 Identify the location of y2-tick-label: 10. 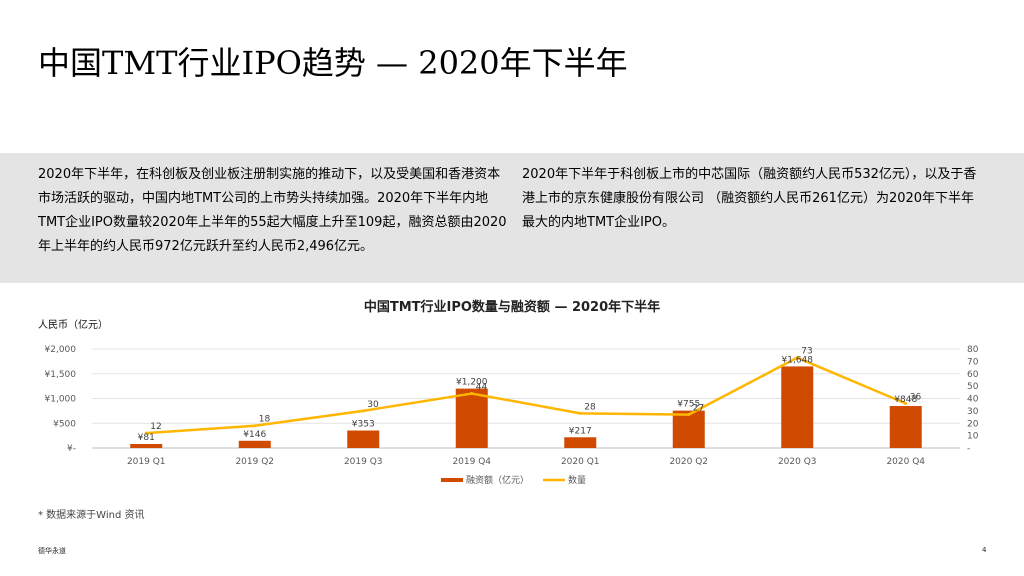
(973, 437).